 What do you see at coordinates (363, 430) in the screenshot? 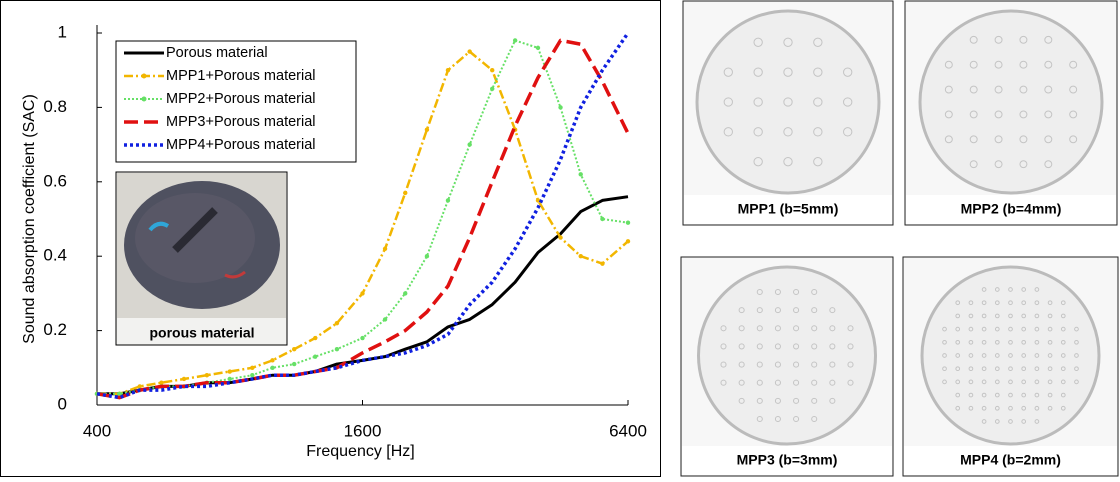
I see `x-tick-label: 1600` at bounding box center [363, 430].